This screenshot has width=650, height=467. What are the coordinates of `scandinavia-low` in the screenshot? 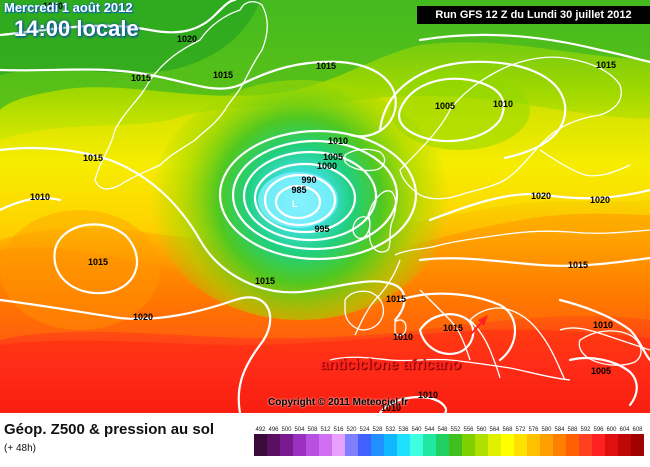 It's located at (460, 110).